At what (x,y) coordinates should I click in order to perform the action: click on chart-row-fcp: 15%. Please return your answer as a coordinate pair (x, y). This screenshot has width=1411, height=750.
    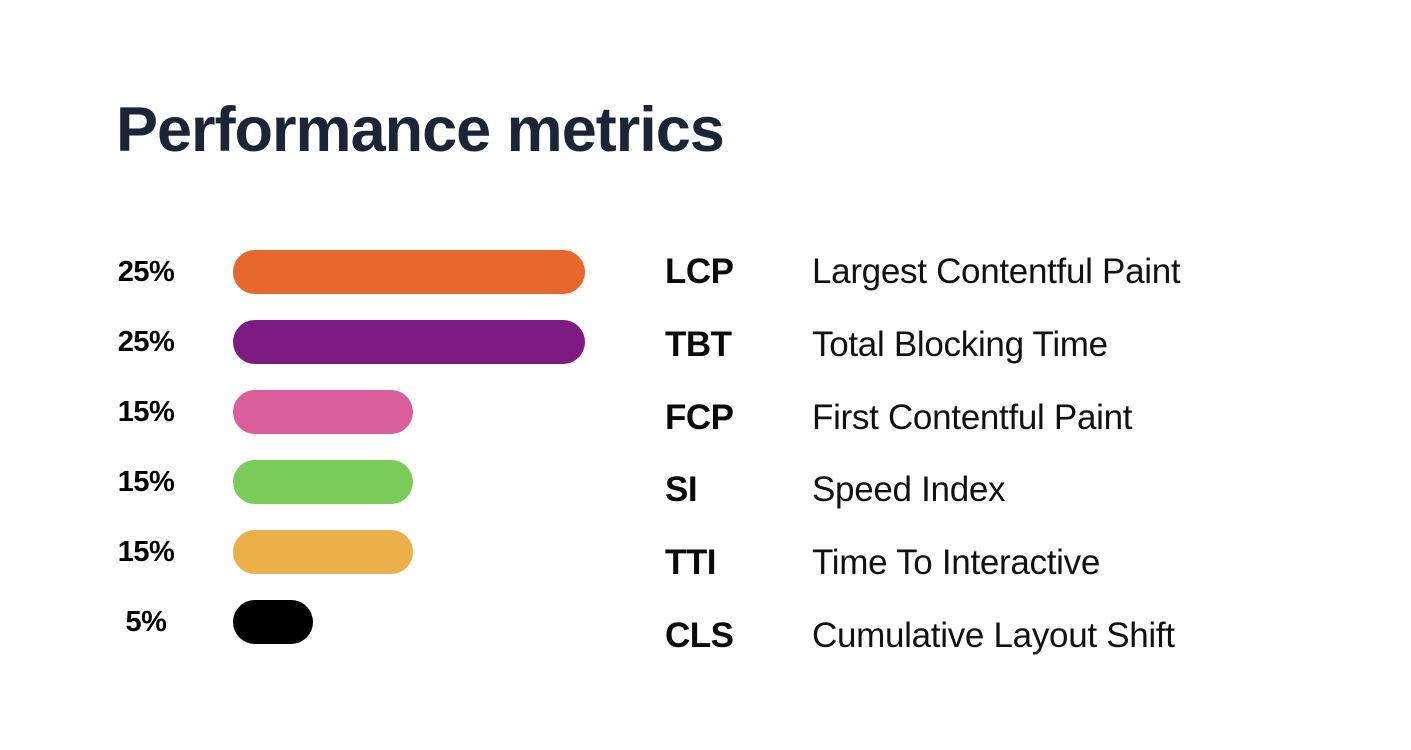
    Looking at the image, I should click on (350, 412).